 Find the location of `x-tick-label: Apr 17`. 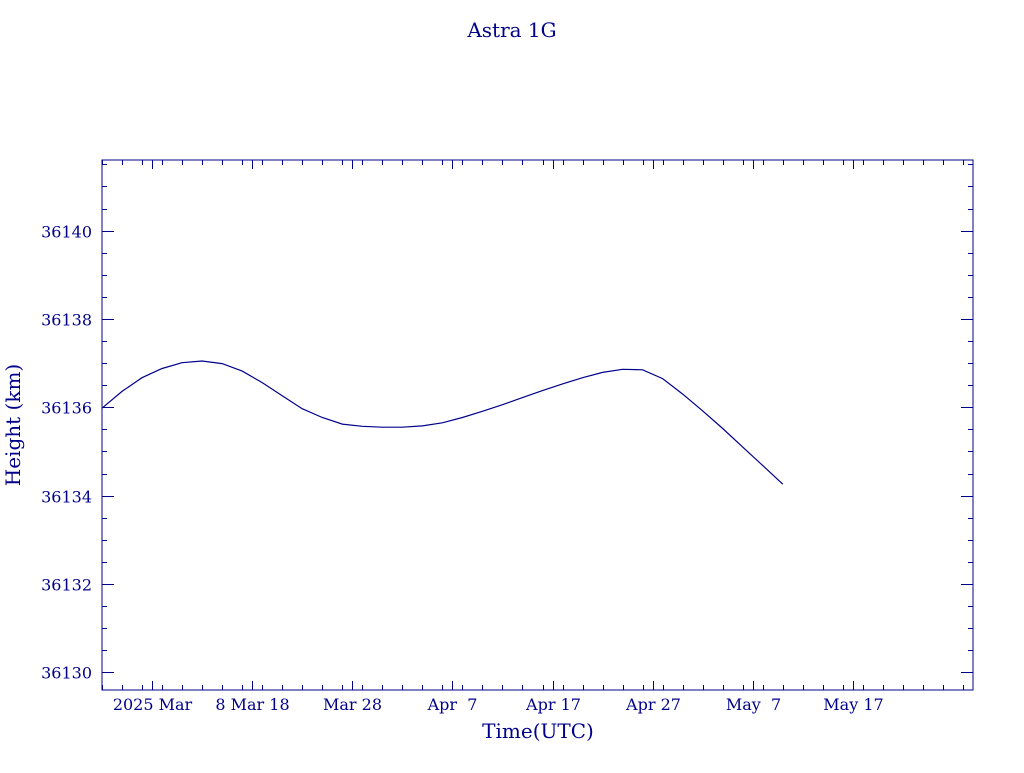

x-tick-label: Apr 17 is located at coordinates (553, 704).